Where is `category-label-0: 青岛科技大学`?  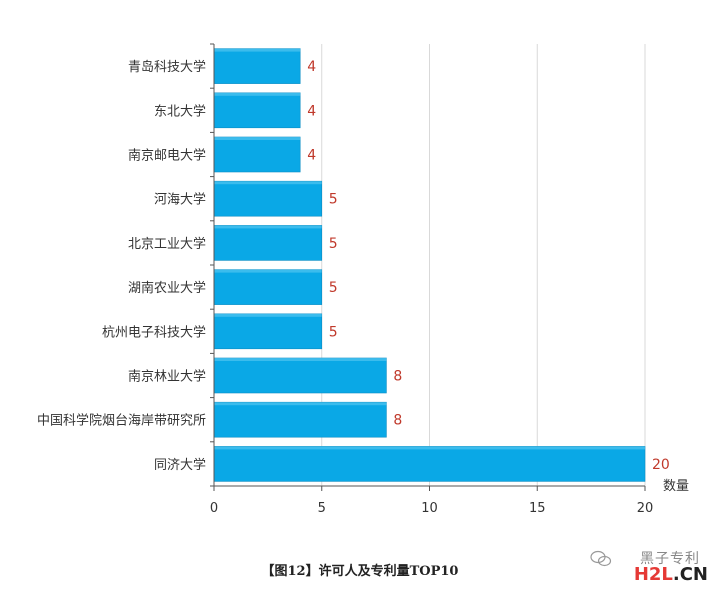
category-label-0: 青岛科技大学 is located at coordinates (167, 67).